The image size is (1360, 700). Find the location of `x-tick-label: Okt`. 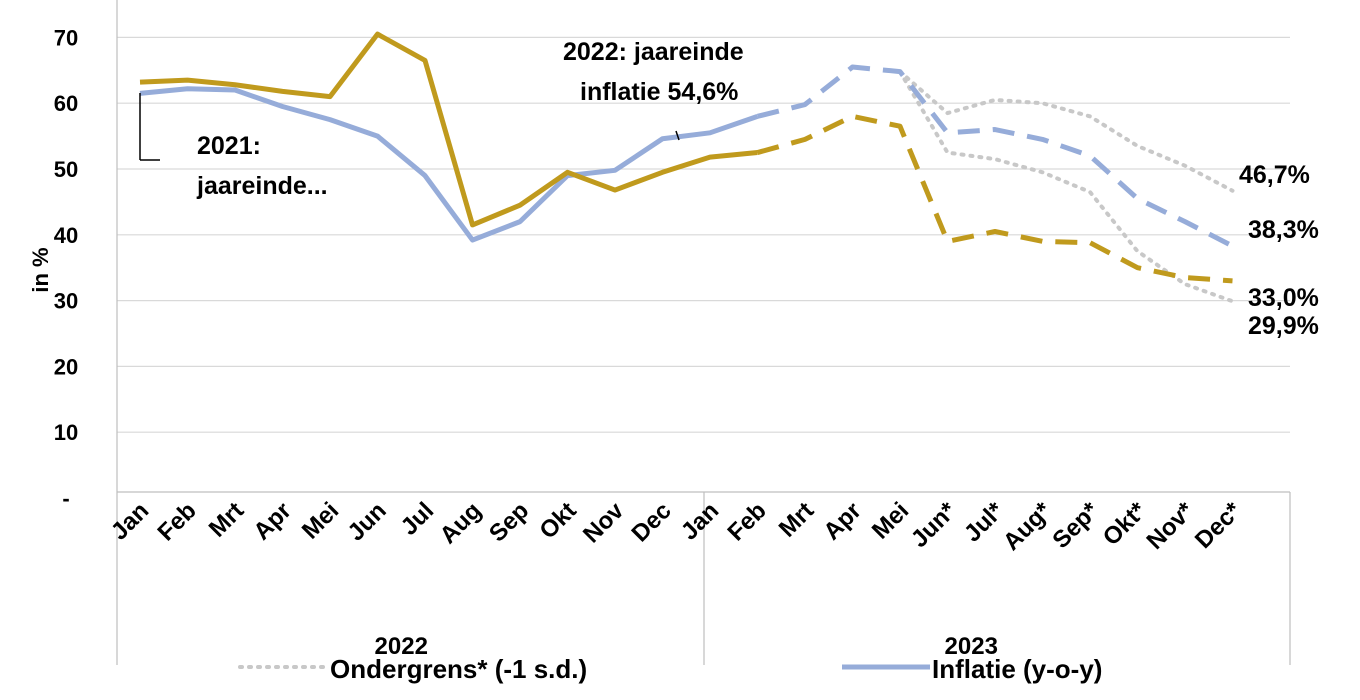

x-tick-label: Okt is located at coordinates (557, 520).